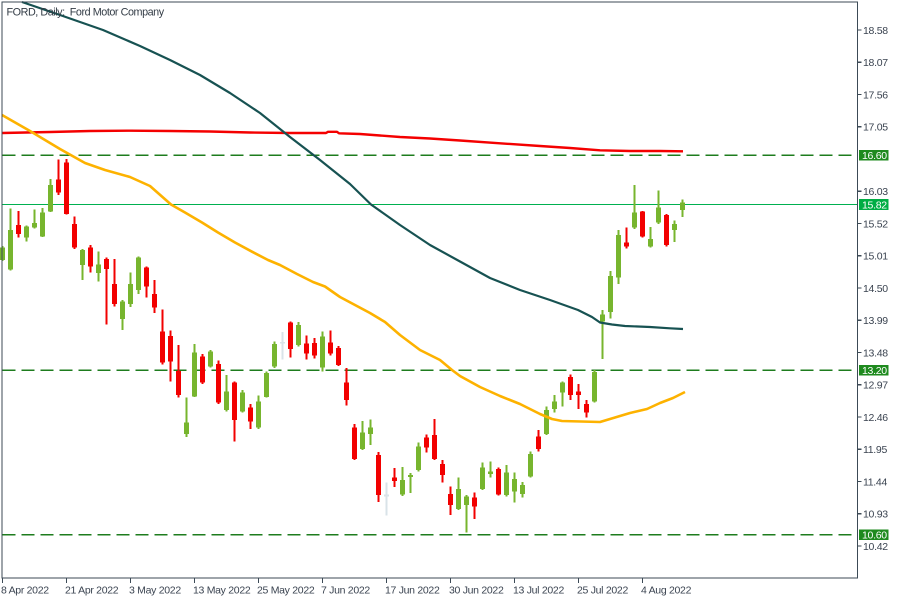 The height and width of the screenshot is (600, 900). What do you see at coordinates (875, 224) in the screenshot?
I see `svg-text: 15.52` at bounding box center [875, 224].